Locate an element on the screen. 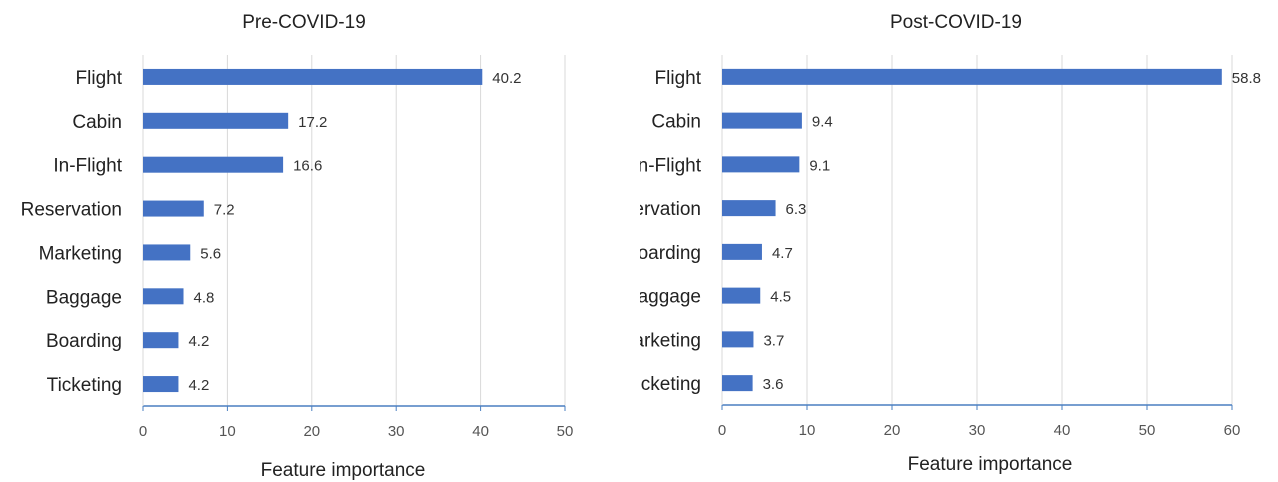  bar-value-label: 9.4 is located at coordinates (822, 122).